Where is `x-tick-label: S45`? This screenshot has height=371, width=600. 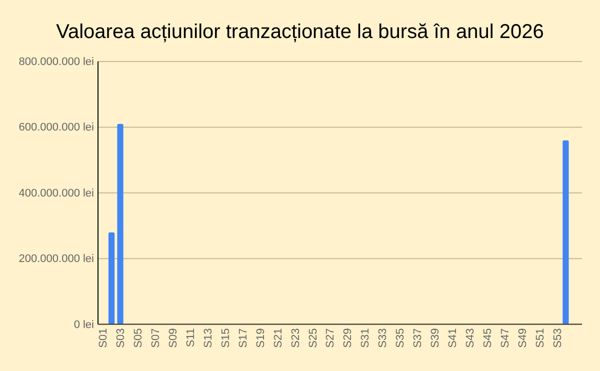
x-tick-label: S45 is located at coordinates (488, 338).